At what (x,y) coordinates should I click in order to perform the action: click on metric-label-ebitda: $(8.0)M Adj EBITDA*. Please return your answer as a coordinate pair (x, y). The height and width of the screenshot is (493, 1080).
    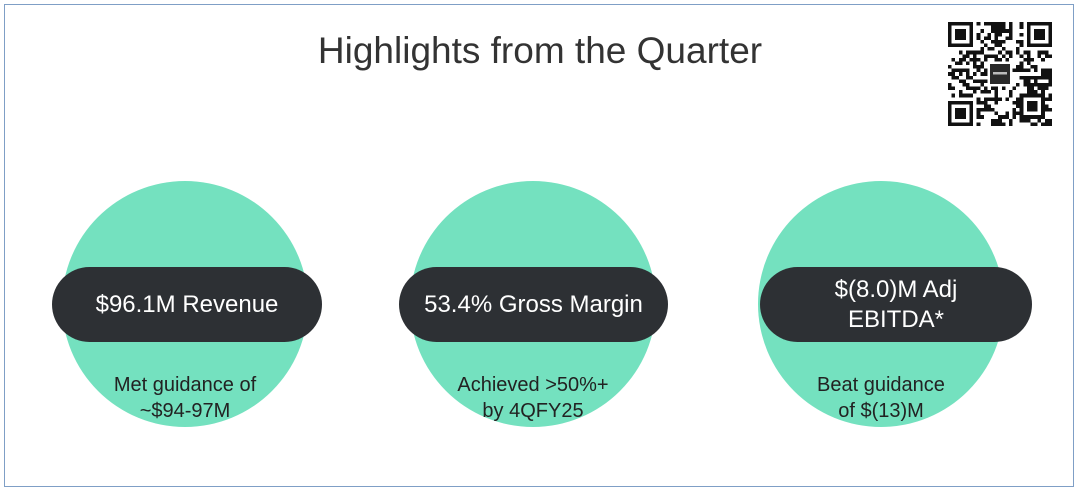
    Looking at the image, I should click on (896, 305).